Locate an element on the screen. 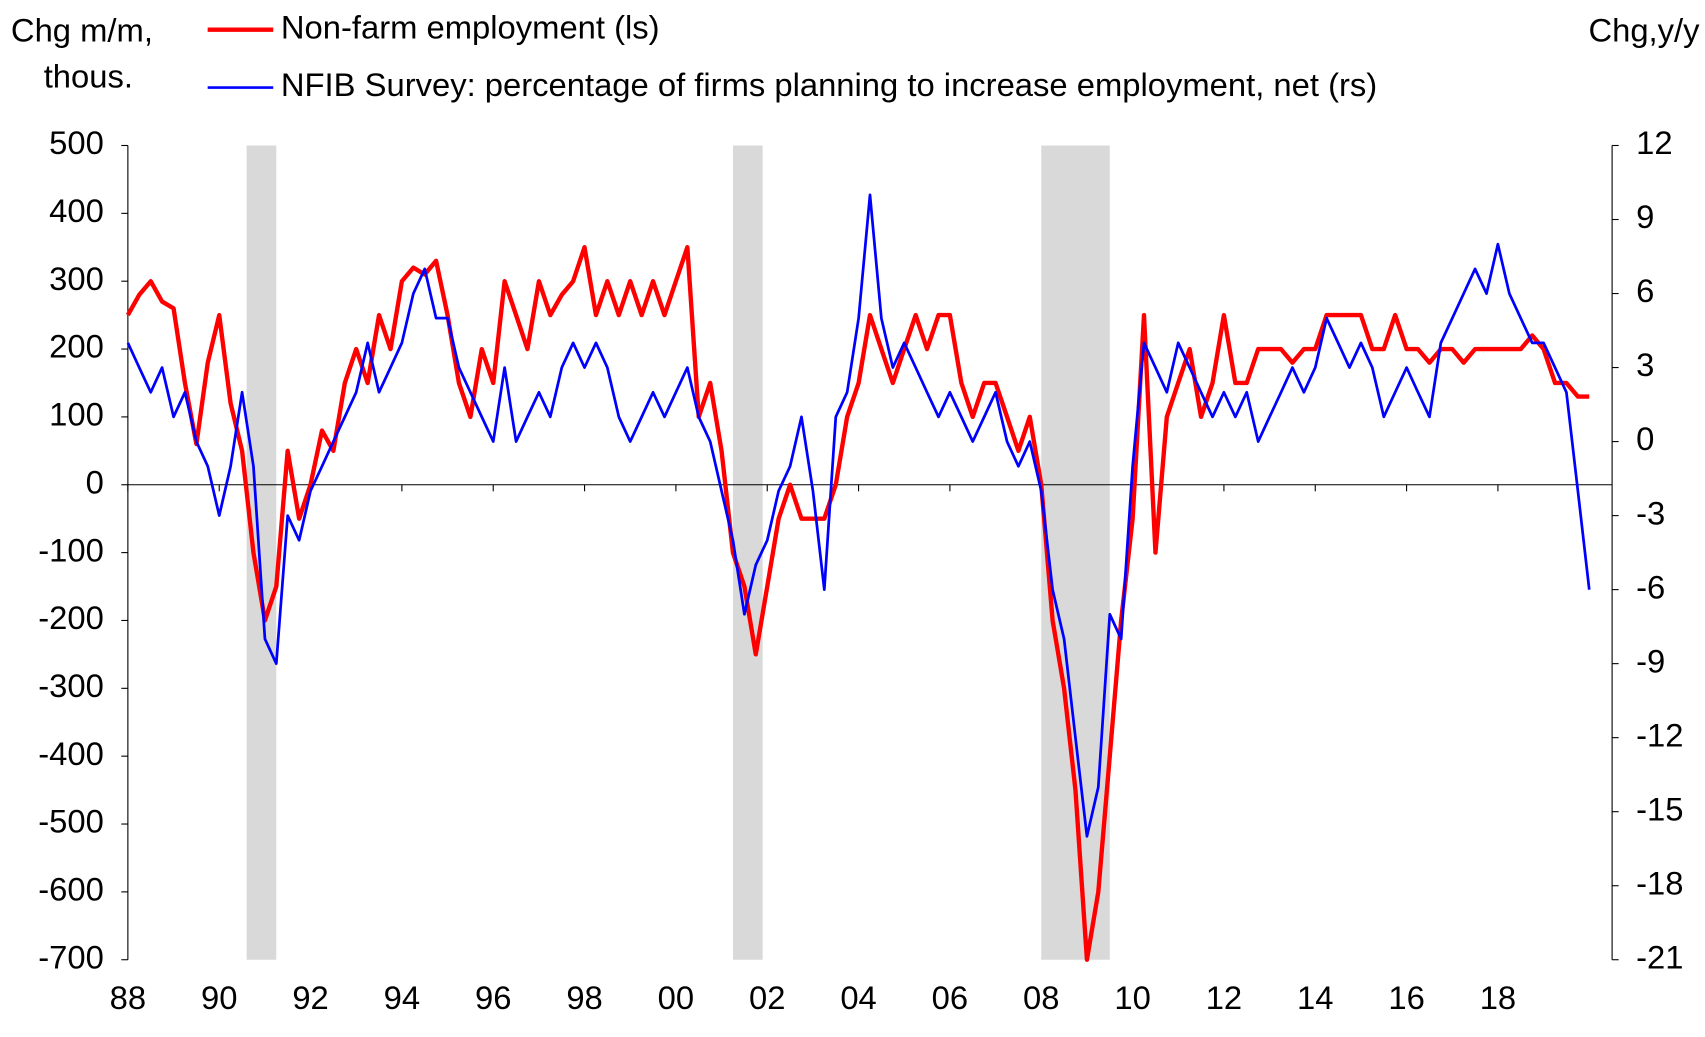  x-tick-label: 10 is located at coordinates (1132, 997).